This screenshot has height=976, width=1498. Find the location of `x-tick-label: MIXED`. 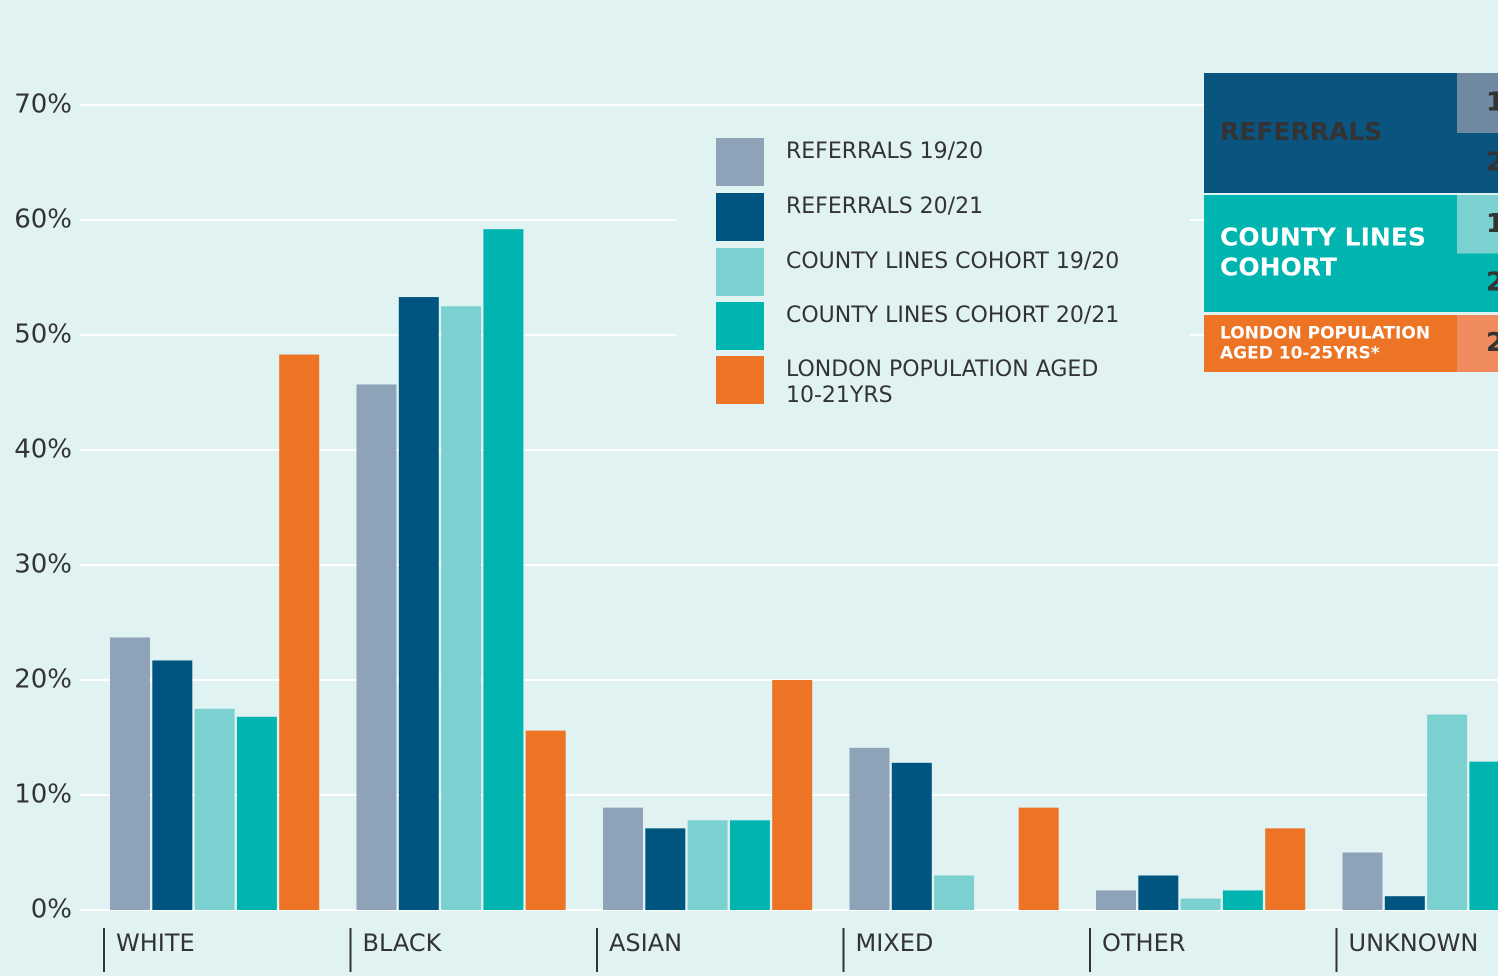

x-tick-label: MIXED is located at coordinates (895, 943).